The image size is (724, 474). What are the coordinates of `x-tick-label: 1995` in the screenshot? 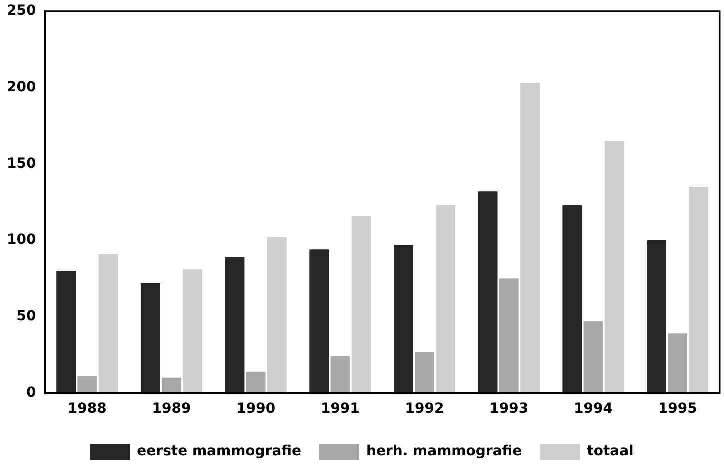 It's located at (678, 409).